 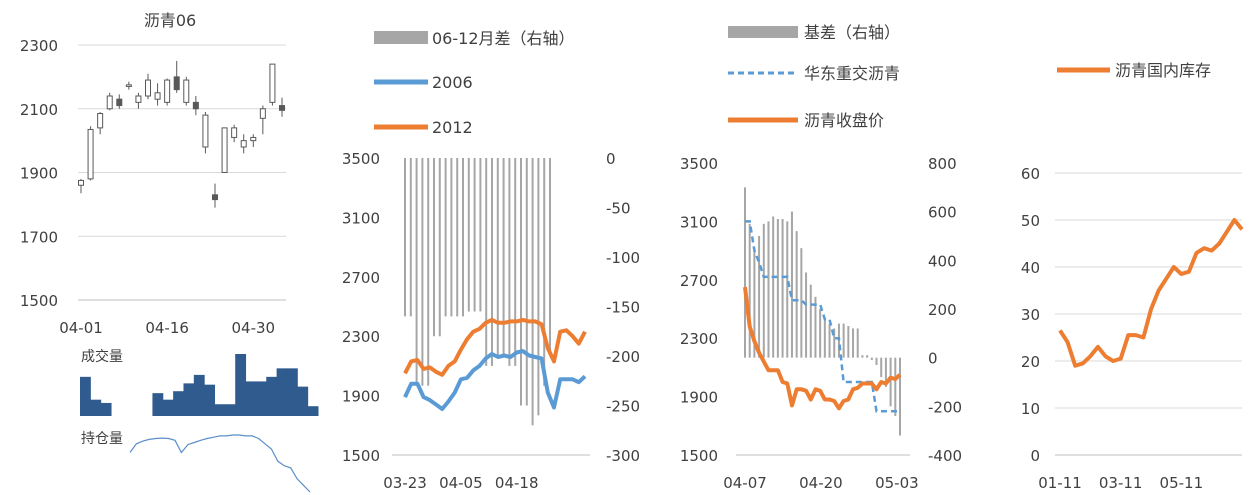 I want to click on candlestick-y-tick-labels: 1500 1700 1900 2100 2300, so click(x=39, y=173).